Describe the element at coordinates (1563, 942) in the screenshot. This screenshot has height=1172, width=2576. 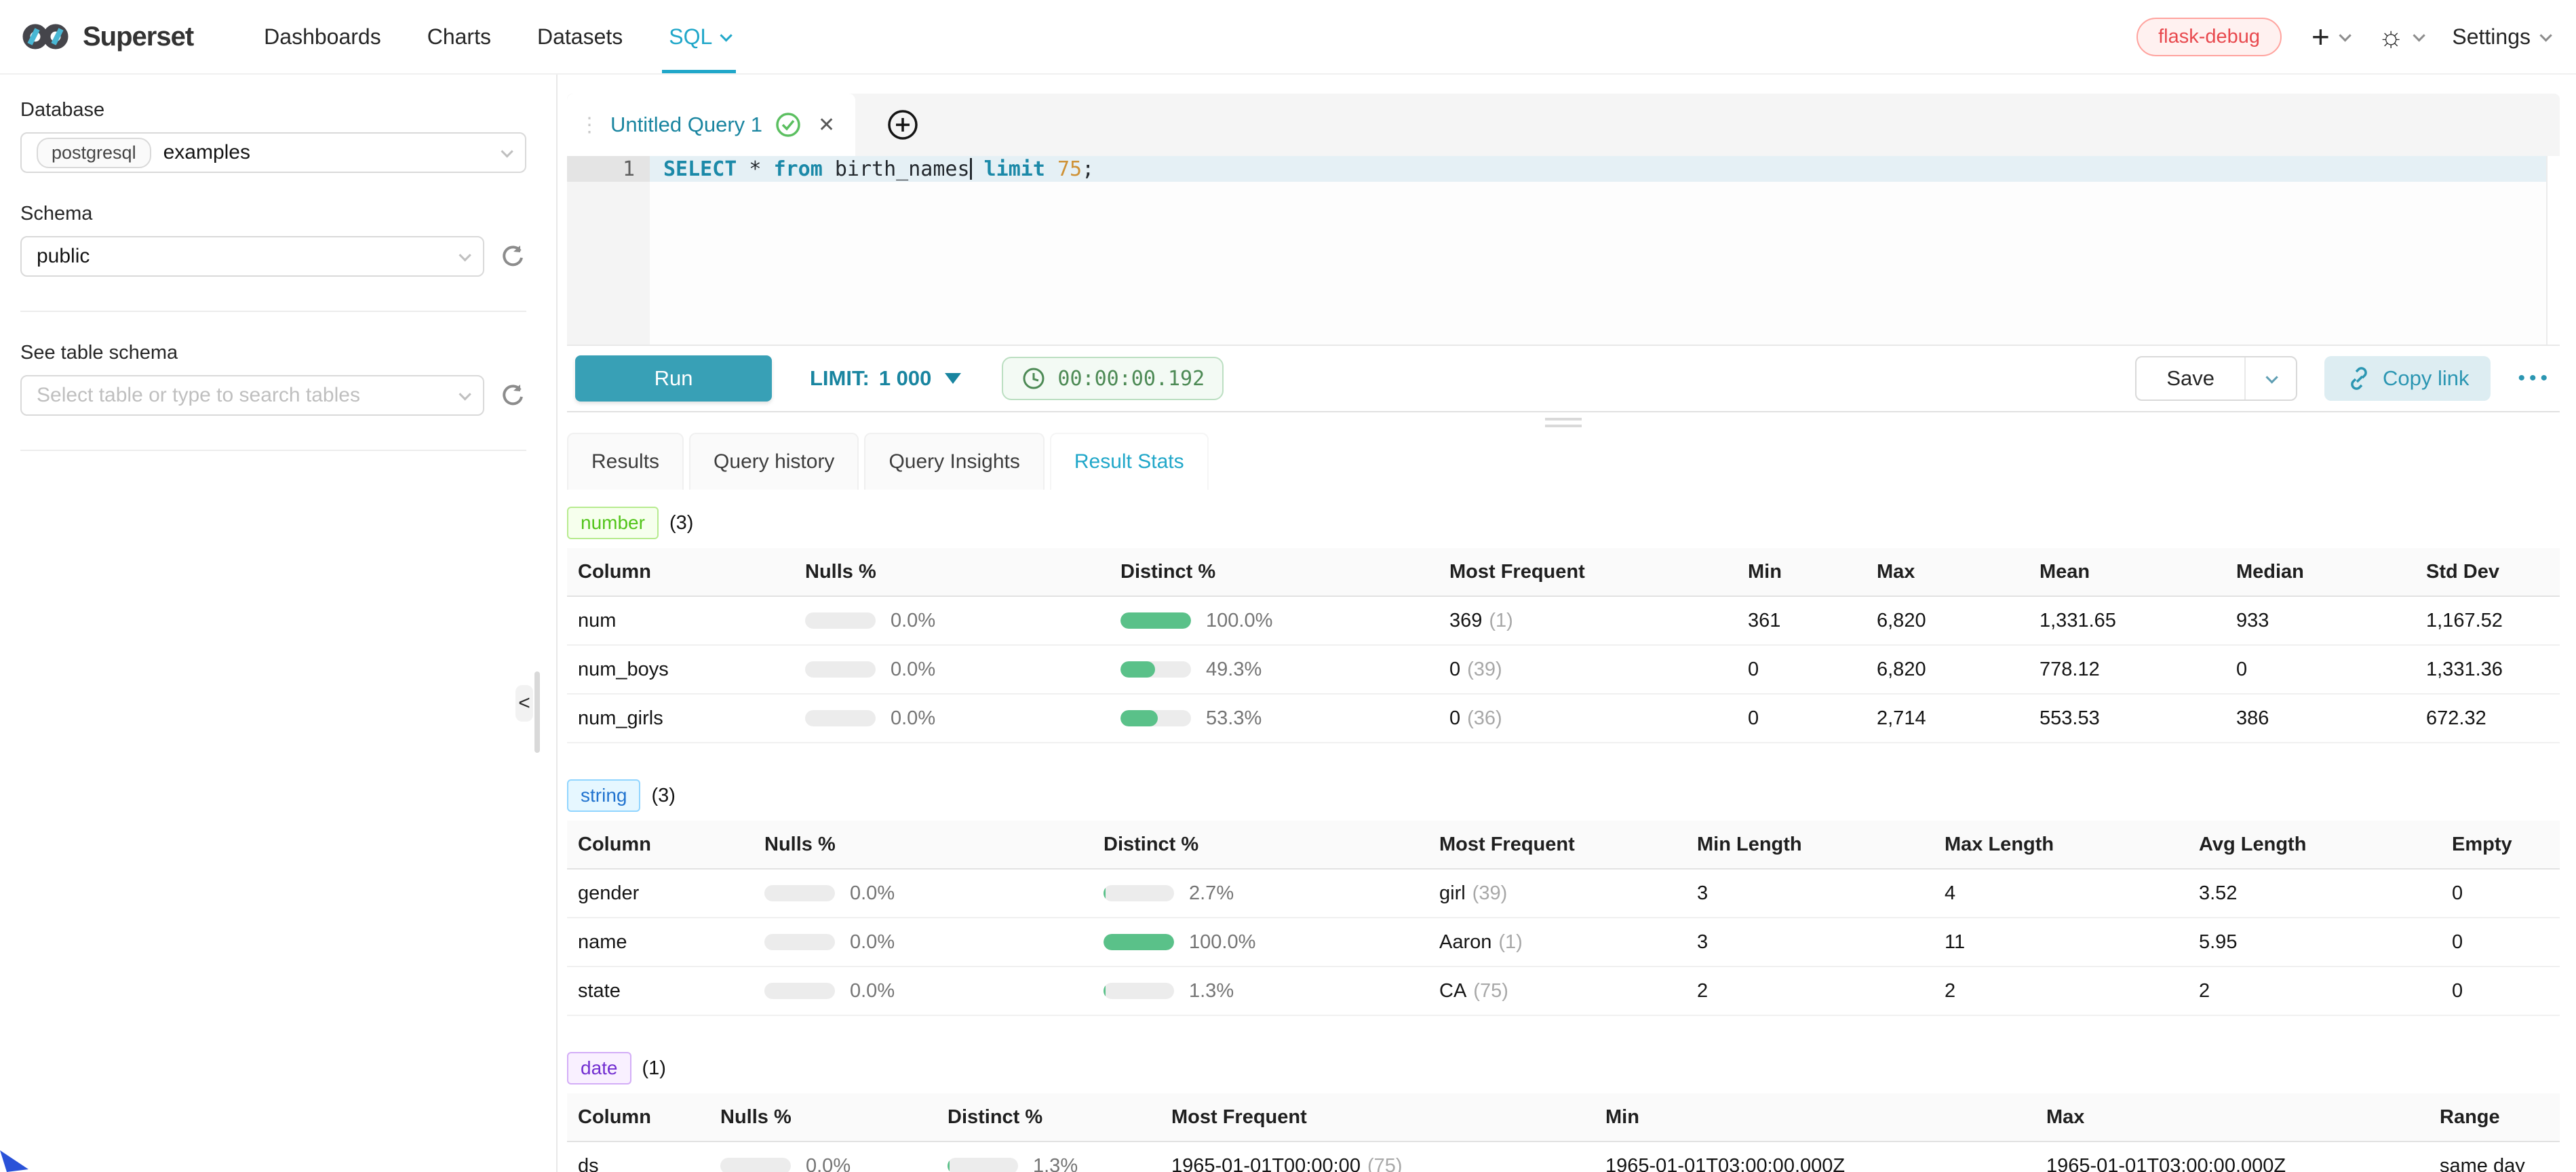
I see `table-row: name 0.0% 100.0% Aaron (1) 3 11 5.95 0` at that location.